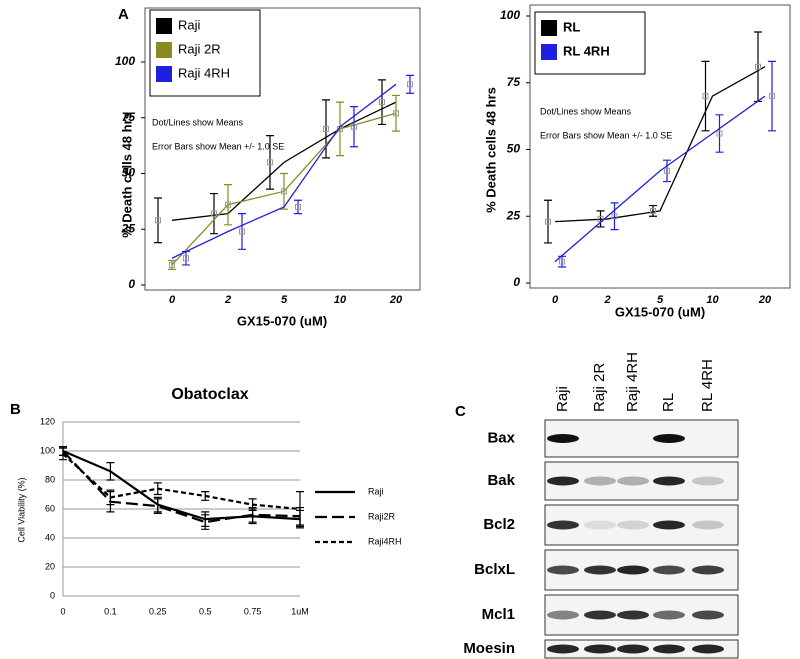 This screenshot has width=800, height=659. Describe the element at coordinates (765, 300) in the screenshot. I see `x-tick-label: 20` at that location.